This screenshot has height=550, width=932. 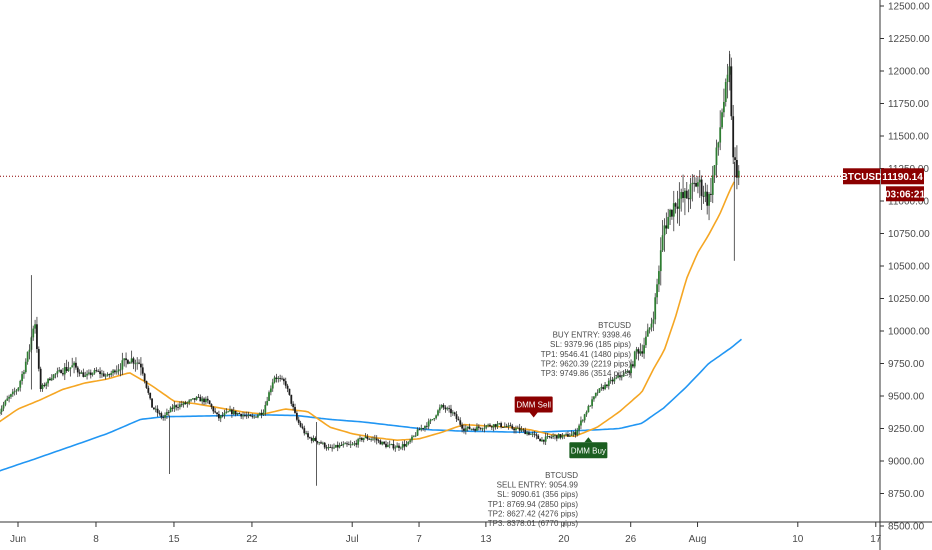 I want to click on symbol-tag, so click(x=861, y=176).